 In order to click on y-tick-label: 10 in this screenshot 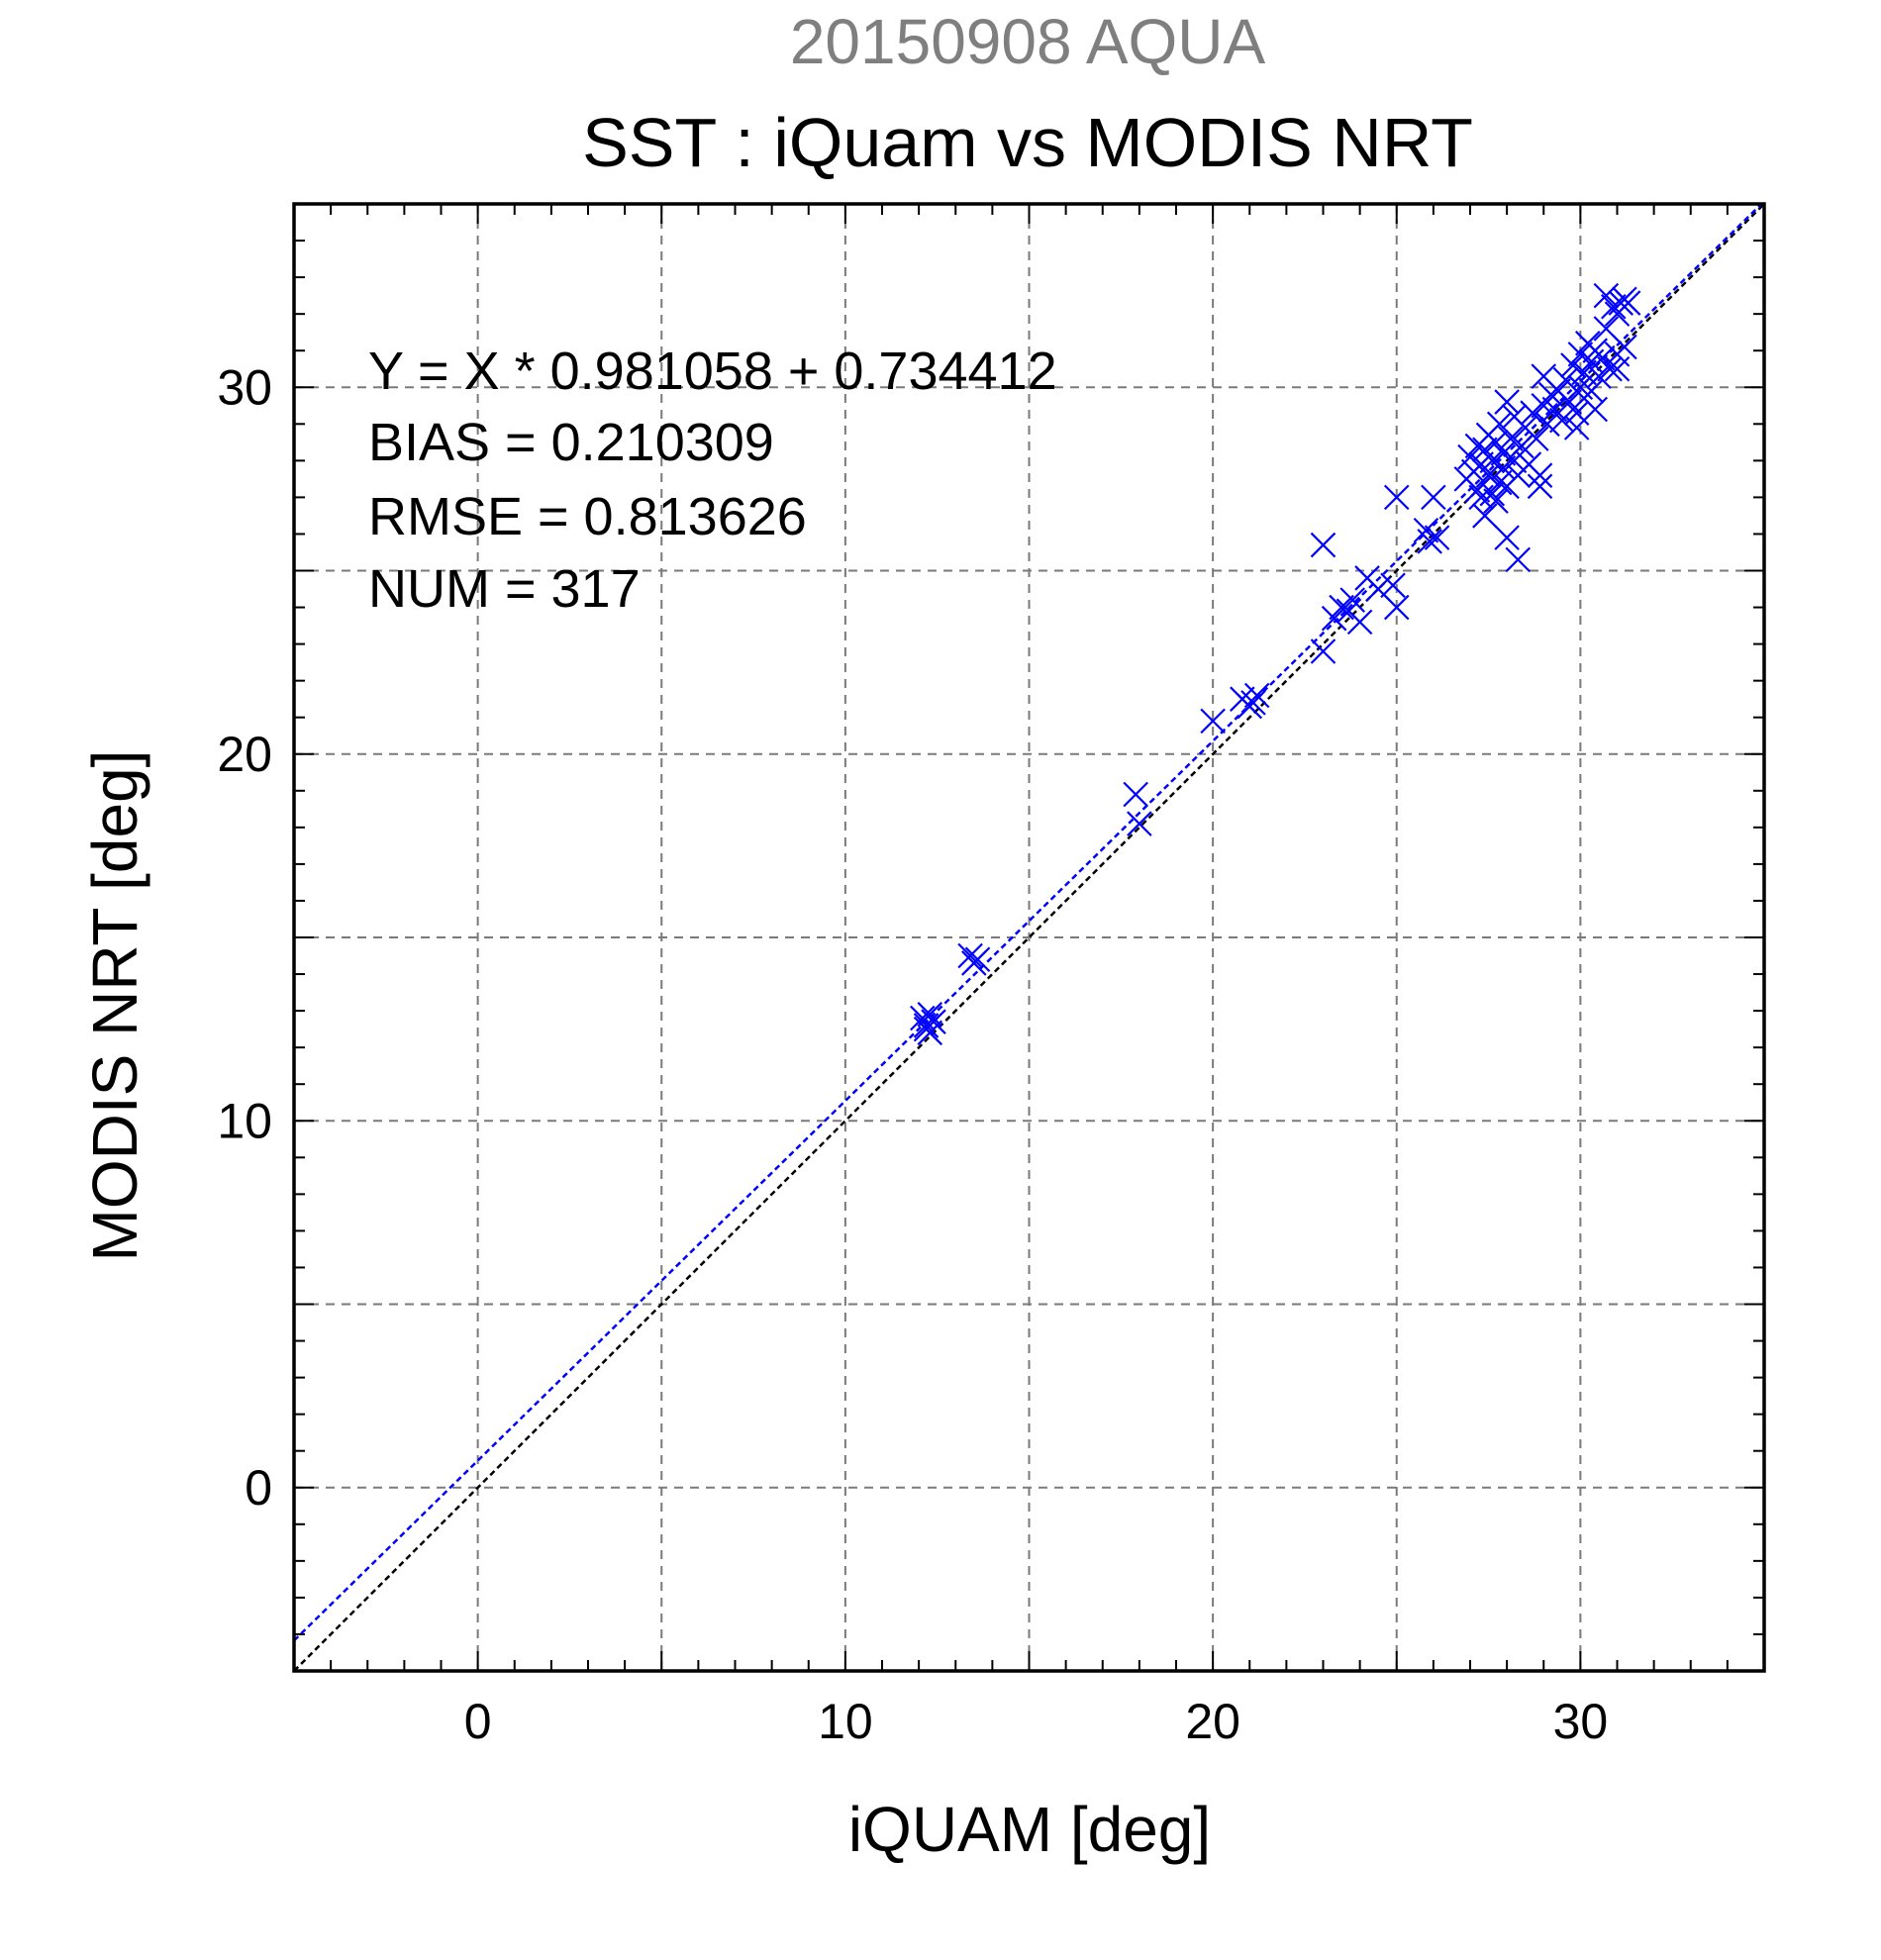, I will do `click(245, 1120)`.